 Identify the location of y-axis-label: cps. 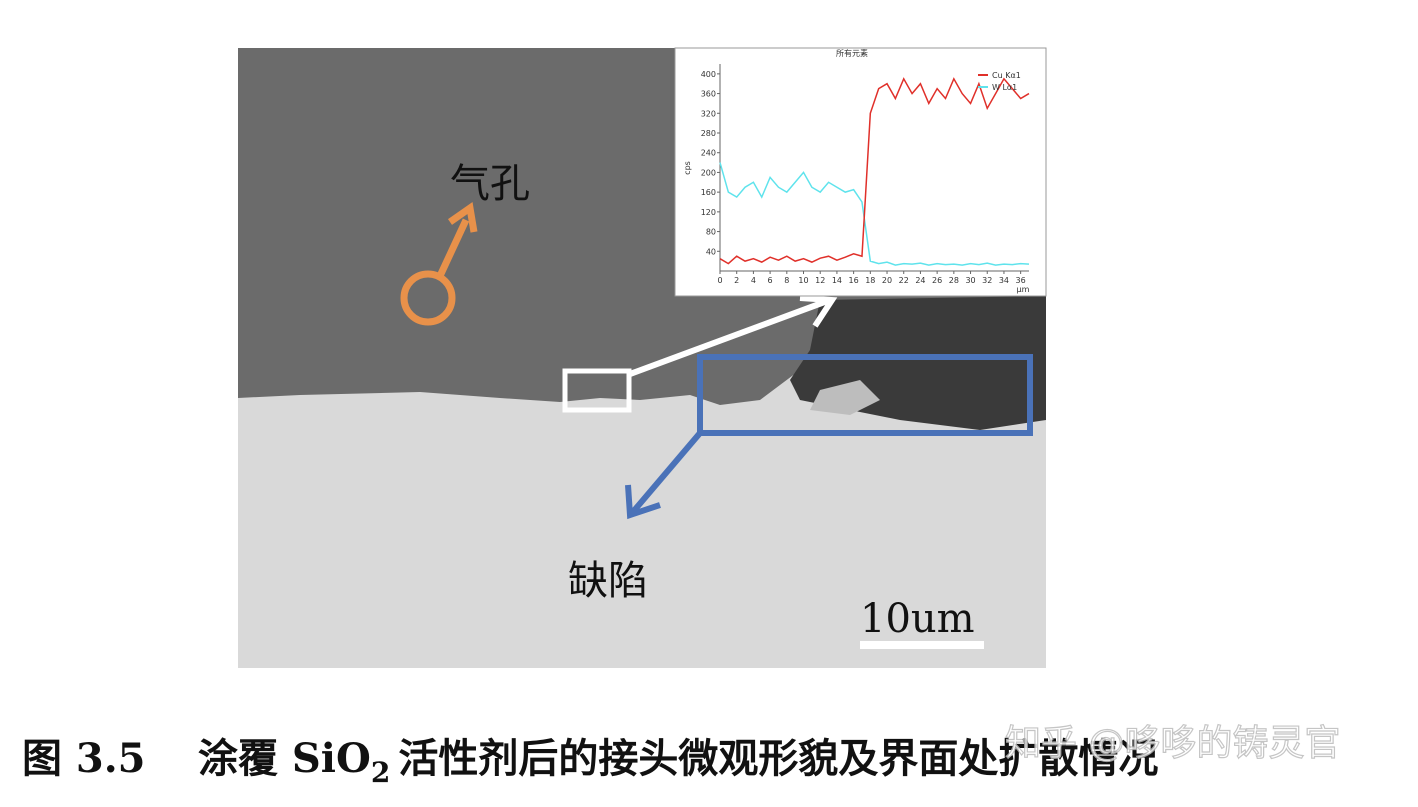
(687, 168).